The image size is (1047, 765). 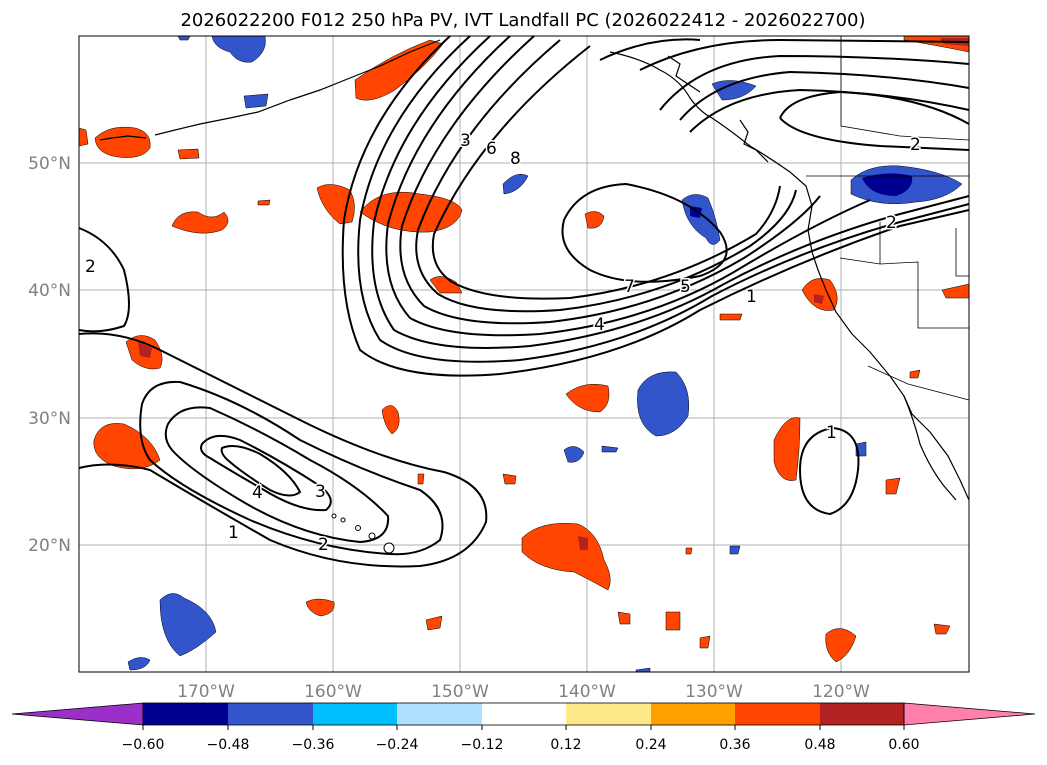 I want to click on colorbar-tick-label: −0.60, so click(x=143, y=745).